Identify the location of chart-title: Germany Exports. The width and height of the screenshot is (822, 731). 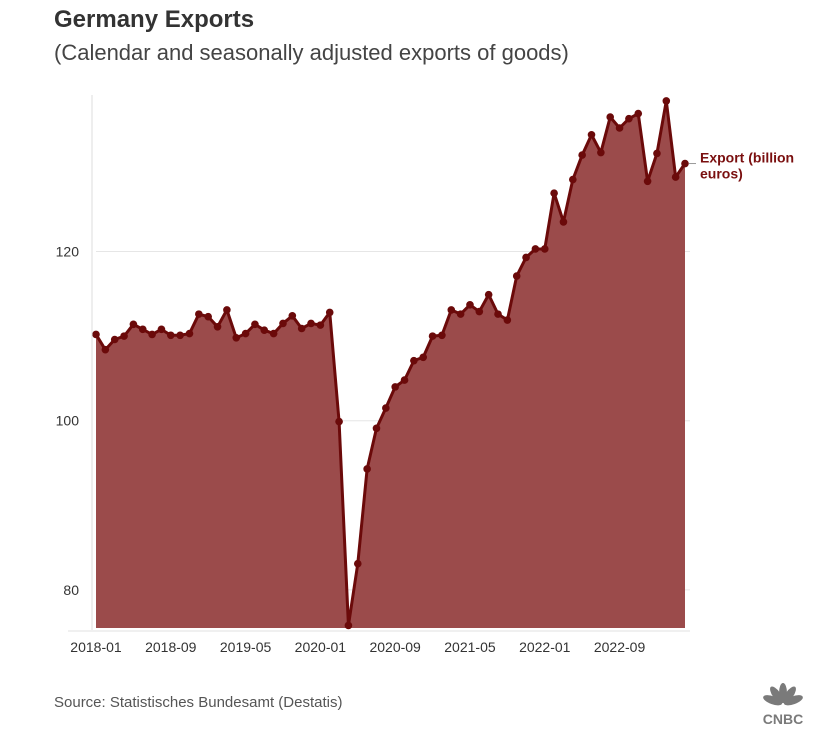
(154, 19).